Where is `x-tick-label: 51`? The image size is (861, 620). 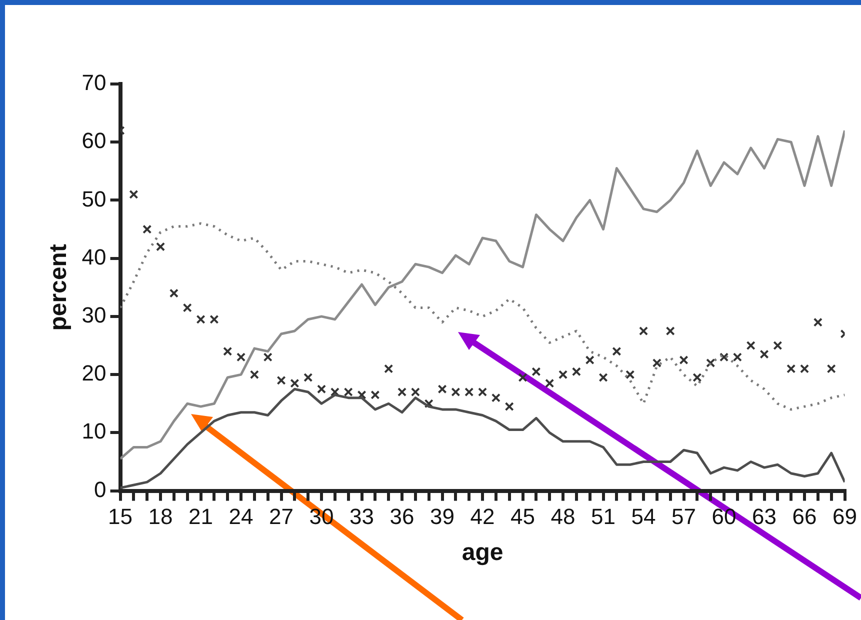
x-tick-label: 51 is located at coordinates (603, 517).